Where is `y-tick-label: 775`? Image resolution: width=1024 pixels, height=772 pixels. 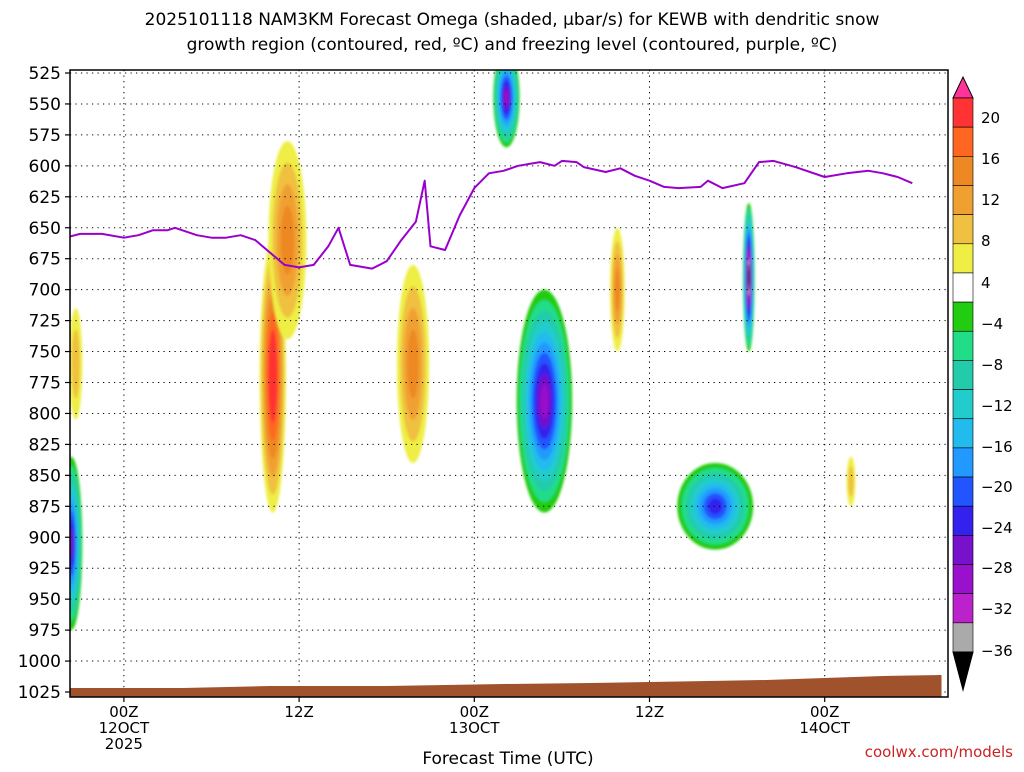
y-tick-label: 775 is located at coordinates (45, 384).